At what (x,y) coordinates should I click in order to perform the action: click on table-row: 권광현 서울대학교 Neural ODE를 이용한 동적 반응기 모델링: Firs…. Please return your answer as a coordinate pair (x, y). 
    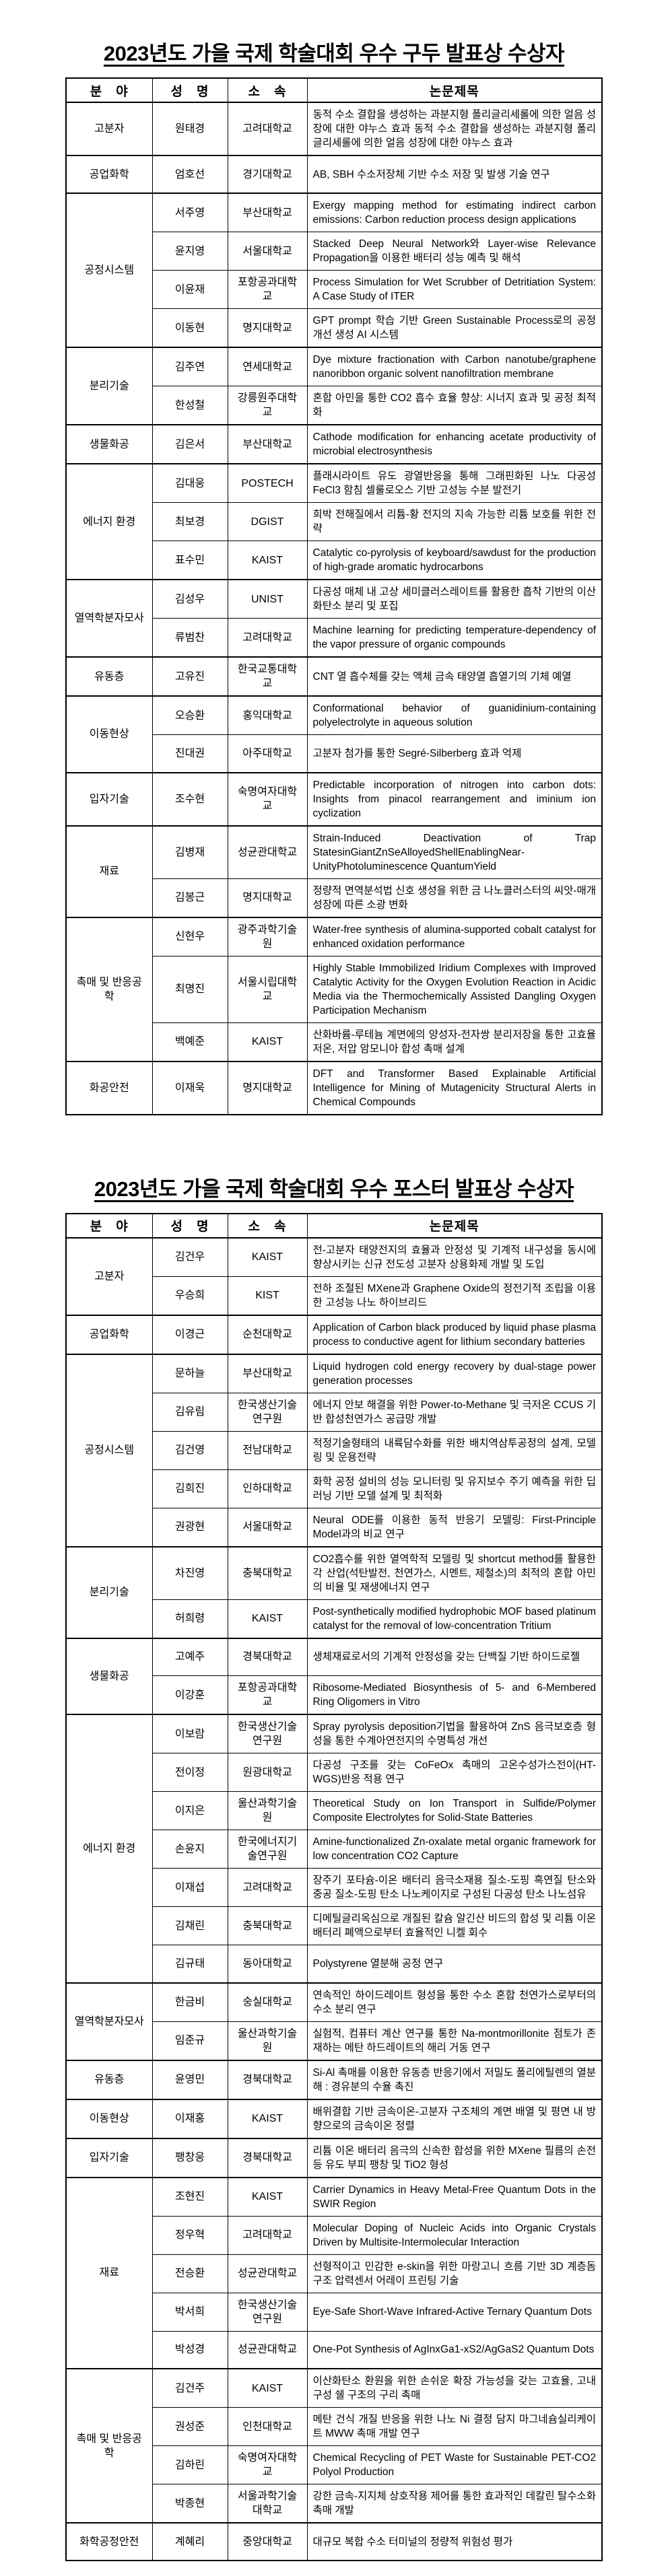
    Looking at the image, I should click on (334, 1527).